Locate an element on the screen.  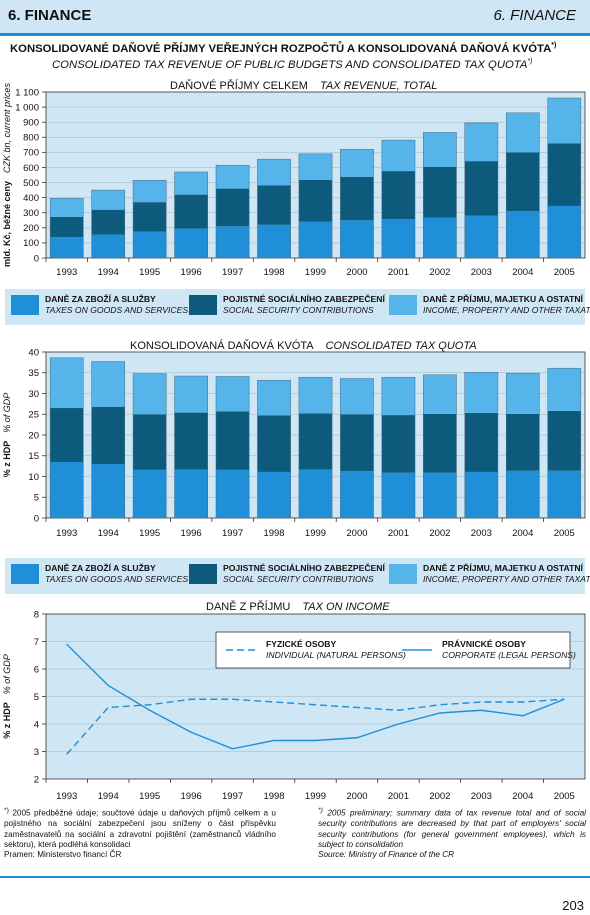
header-divider is located at coordinates (295, 34).